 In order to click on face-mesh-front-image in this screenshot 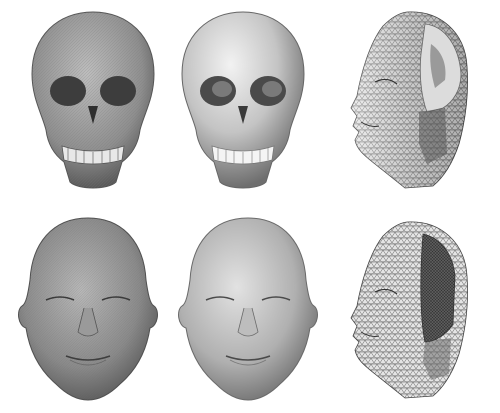, I will do `click(88, 309)`.